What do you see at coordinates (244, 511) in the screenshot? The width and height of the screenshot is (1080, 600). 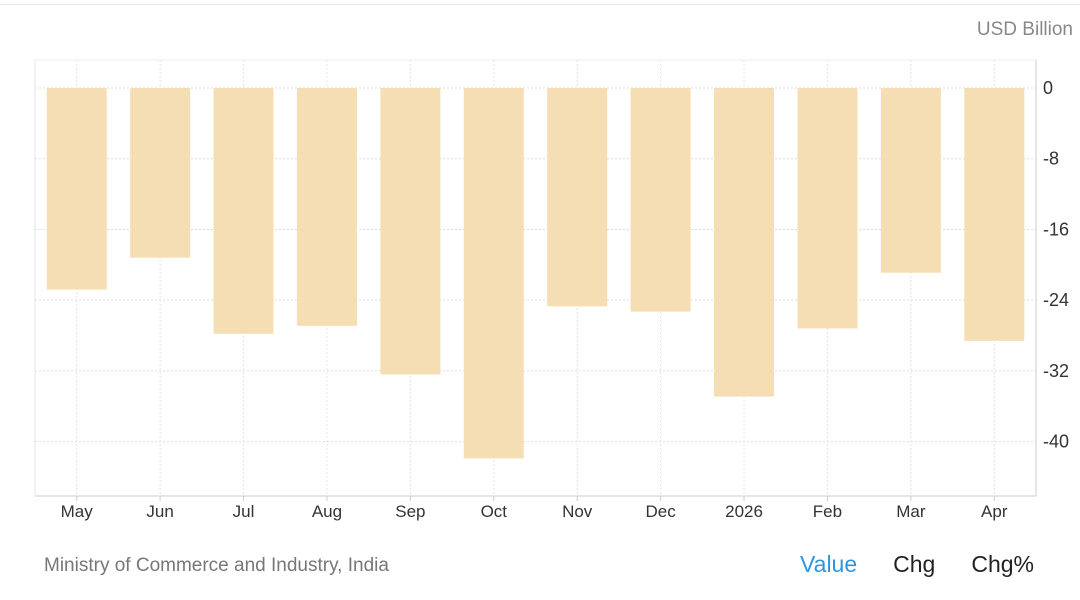 I see `x-tick-label: Jul` at bounding box center [244, 511].